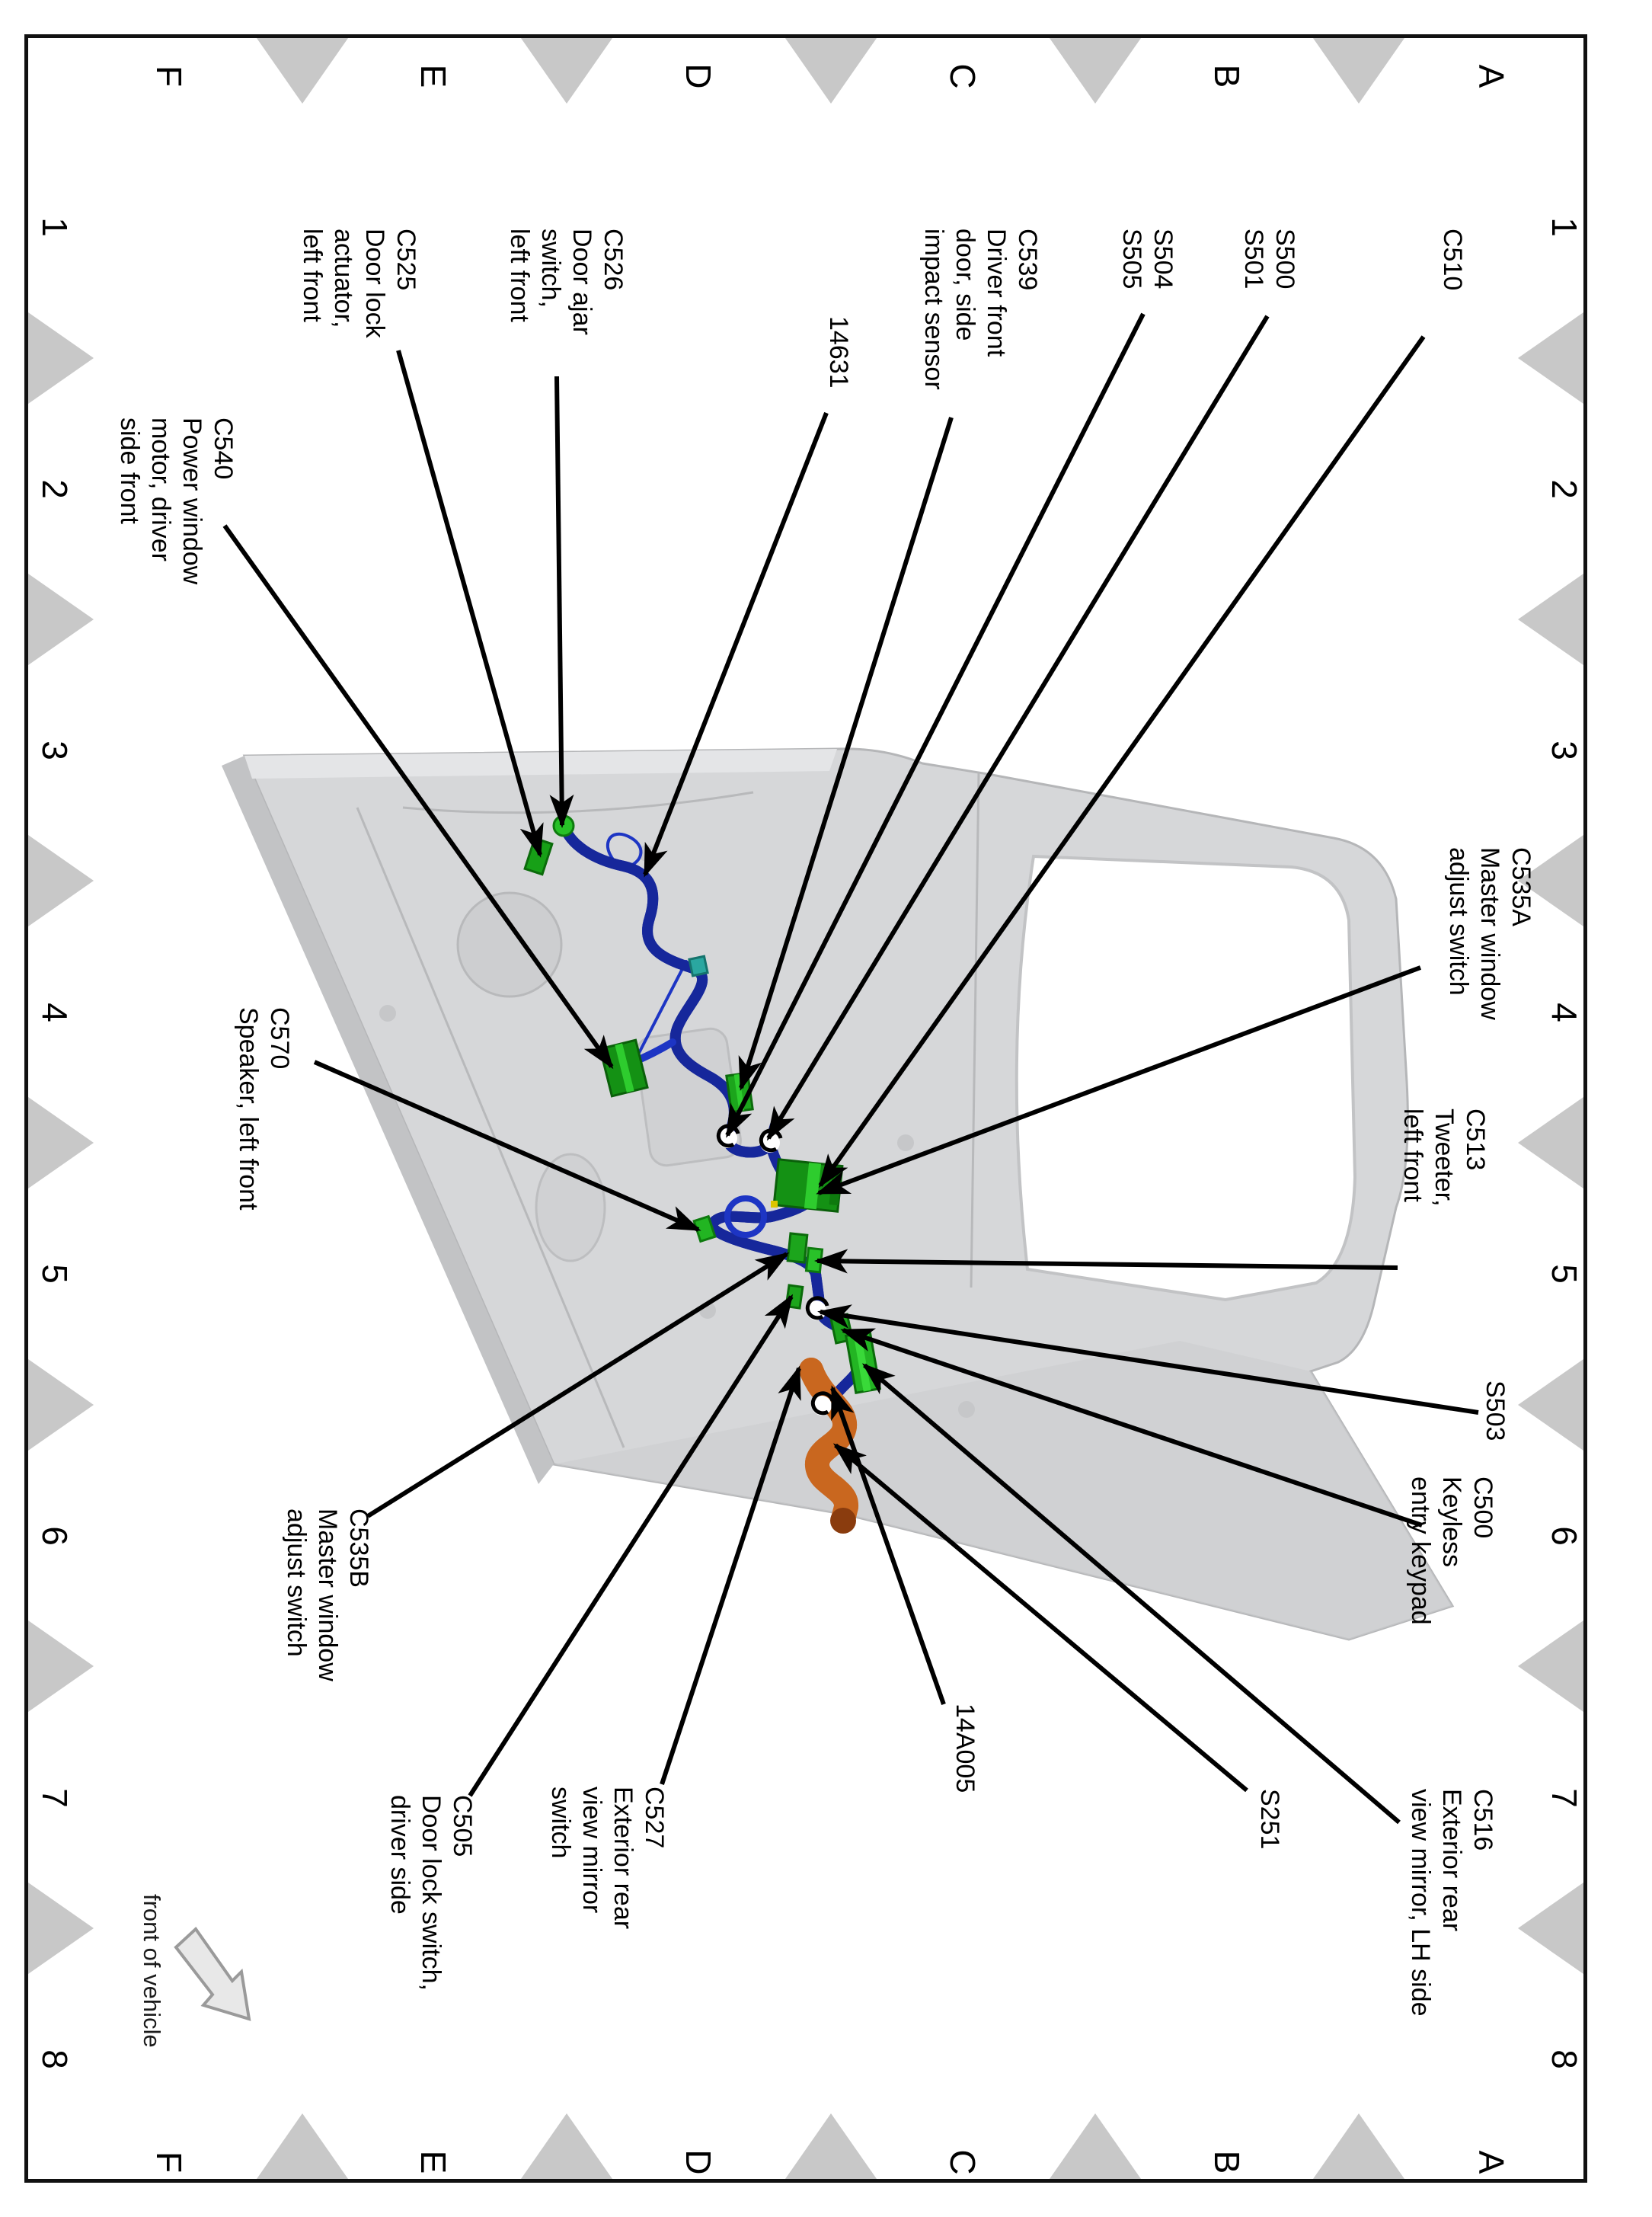  Describe the element at coordinates (1040, 1618) in the screenshot. I see `leader-s251` at that location.